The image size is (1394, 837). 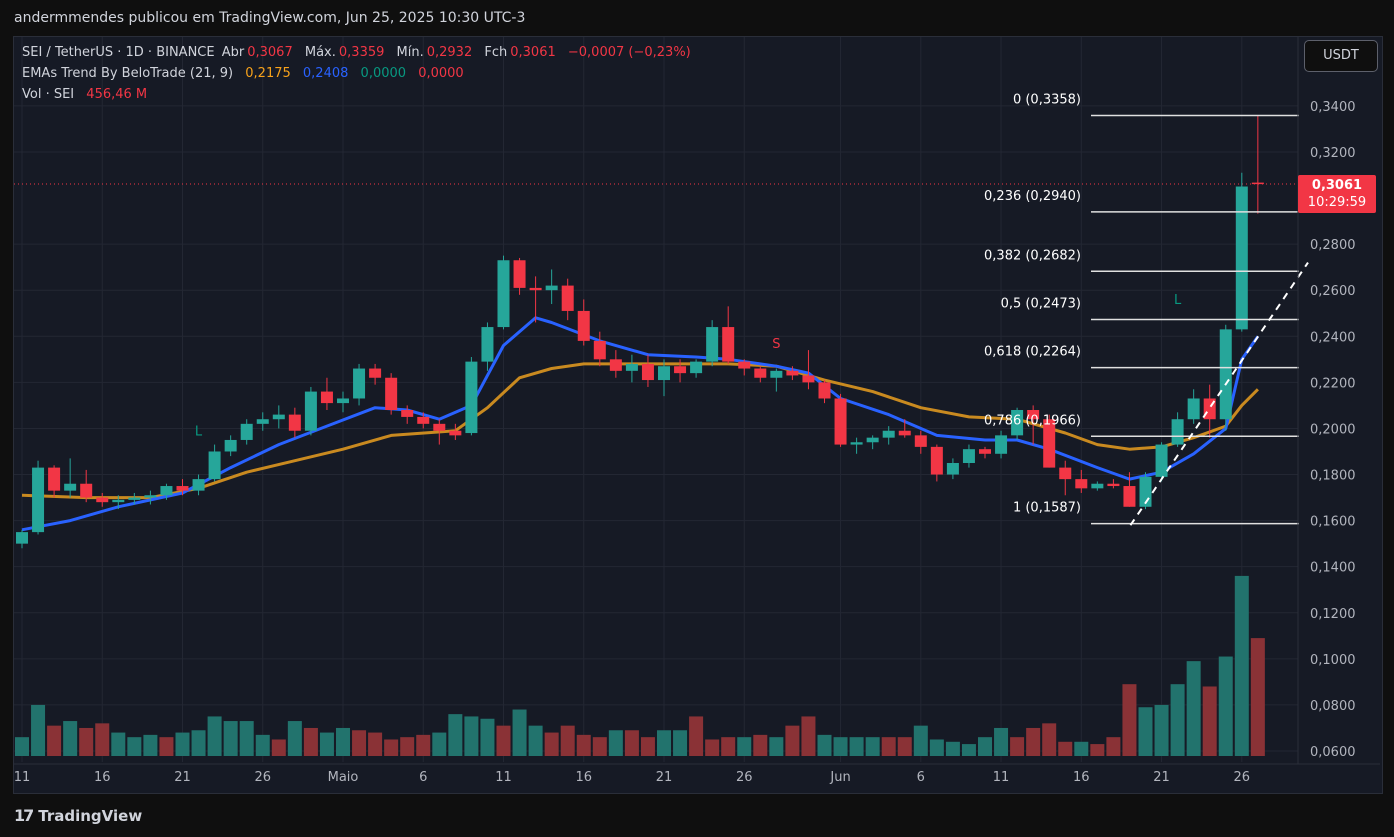 I want to click on price-axis-label: 0,1400, so click(x=1333, y=568).